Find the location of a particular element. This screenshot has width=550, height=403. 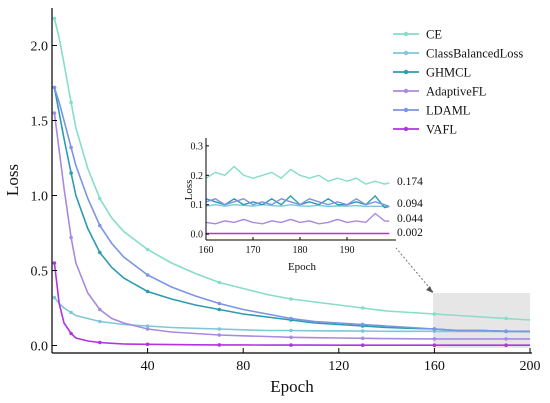

legend-marker-ldaml is located at coordinates (406, 110).